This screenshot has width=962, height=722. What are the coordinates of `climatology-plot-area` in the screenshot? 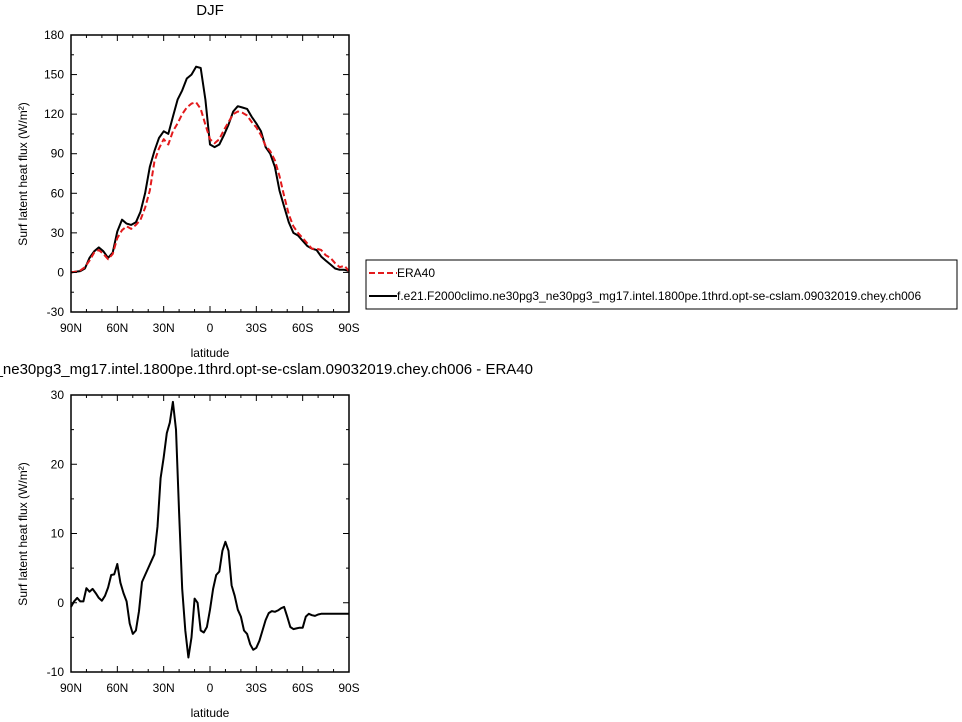 It's located at (210, 169).